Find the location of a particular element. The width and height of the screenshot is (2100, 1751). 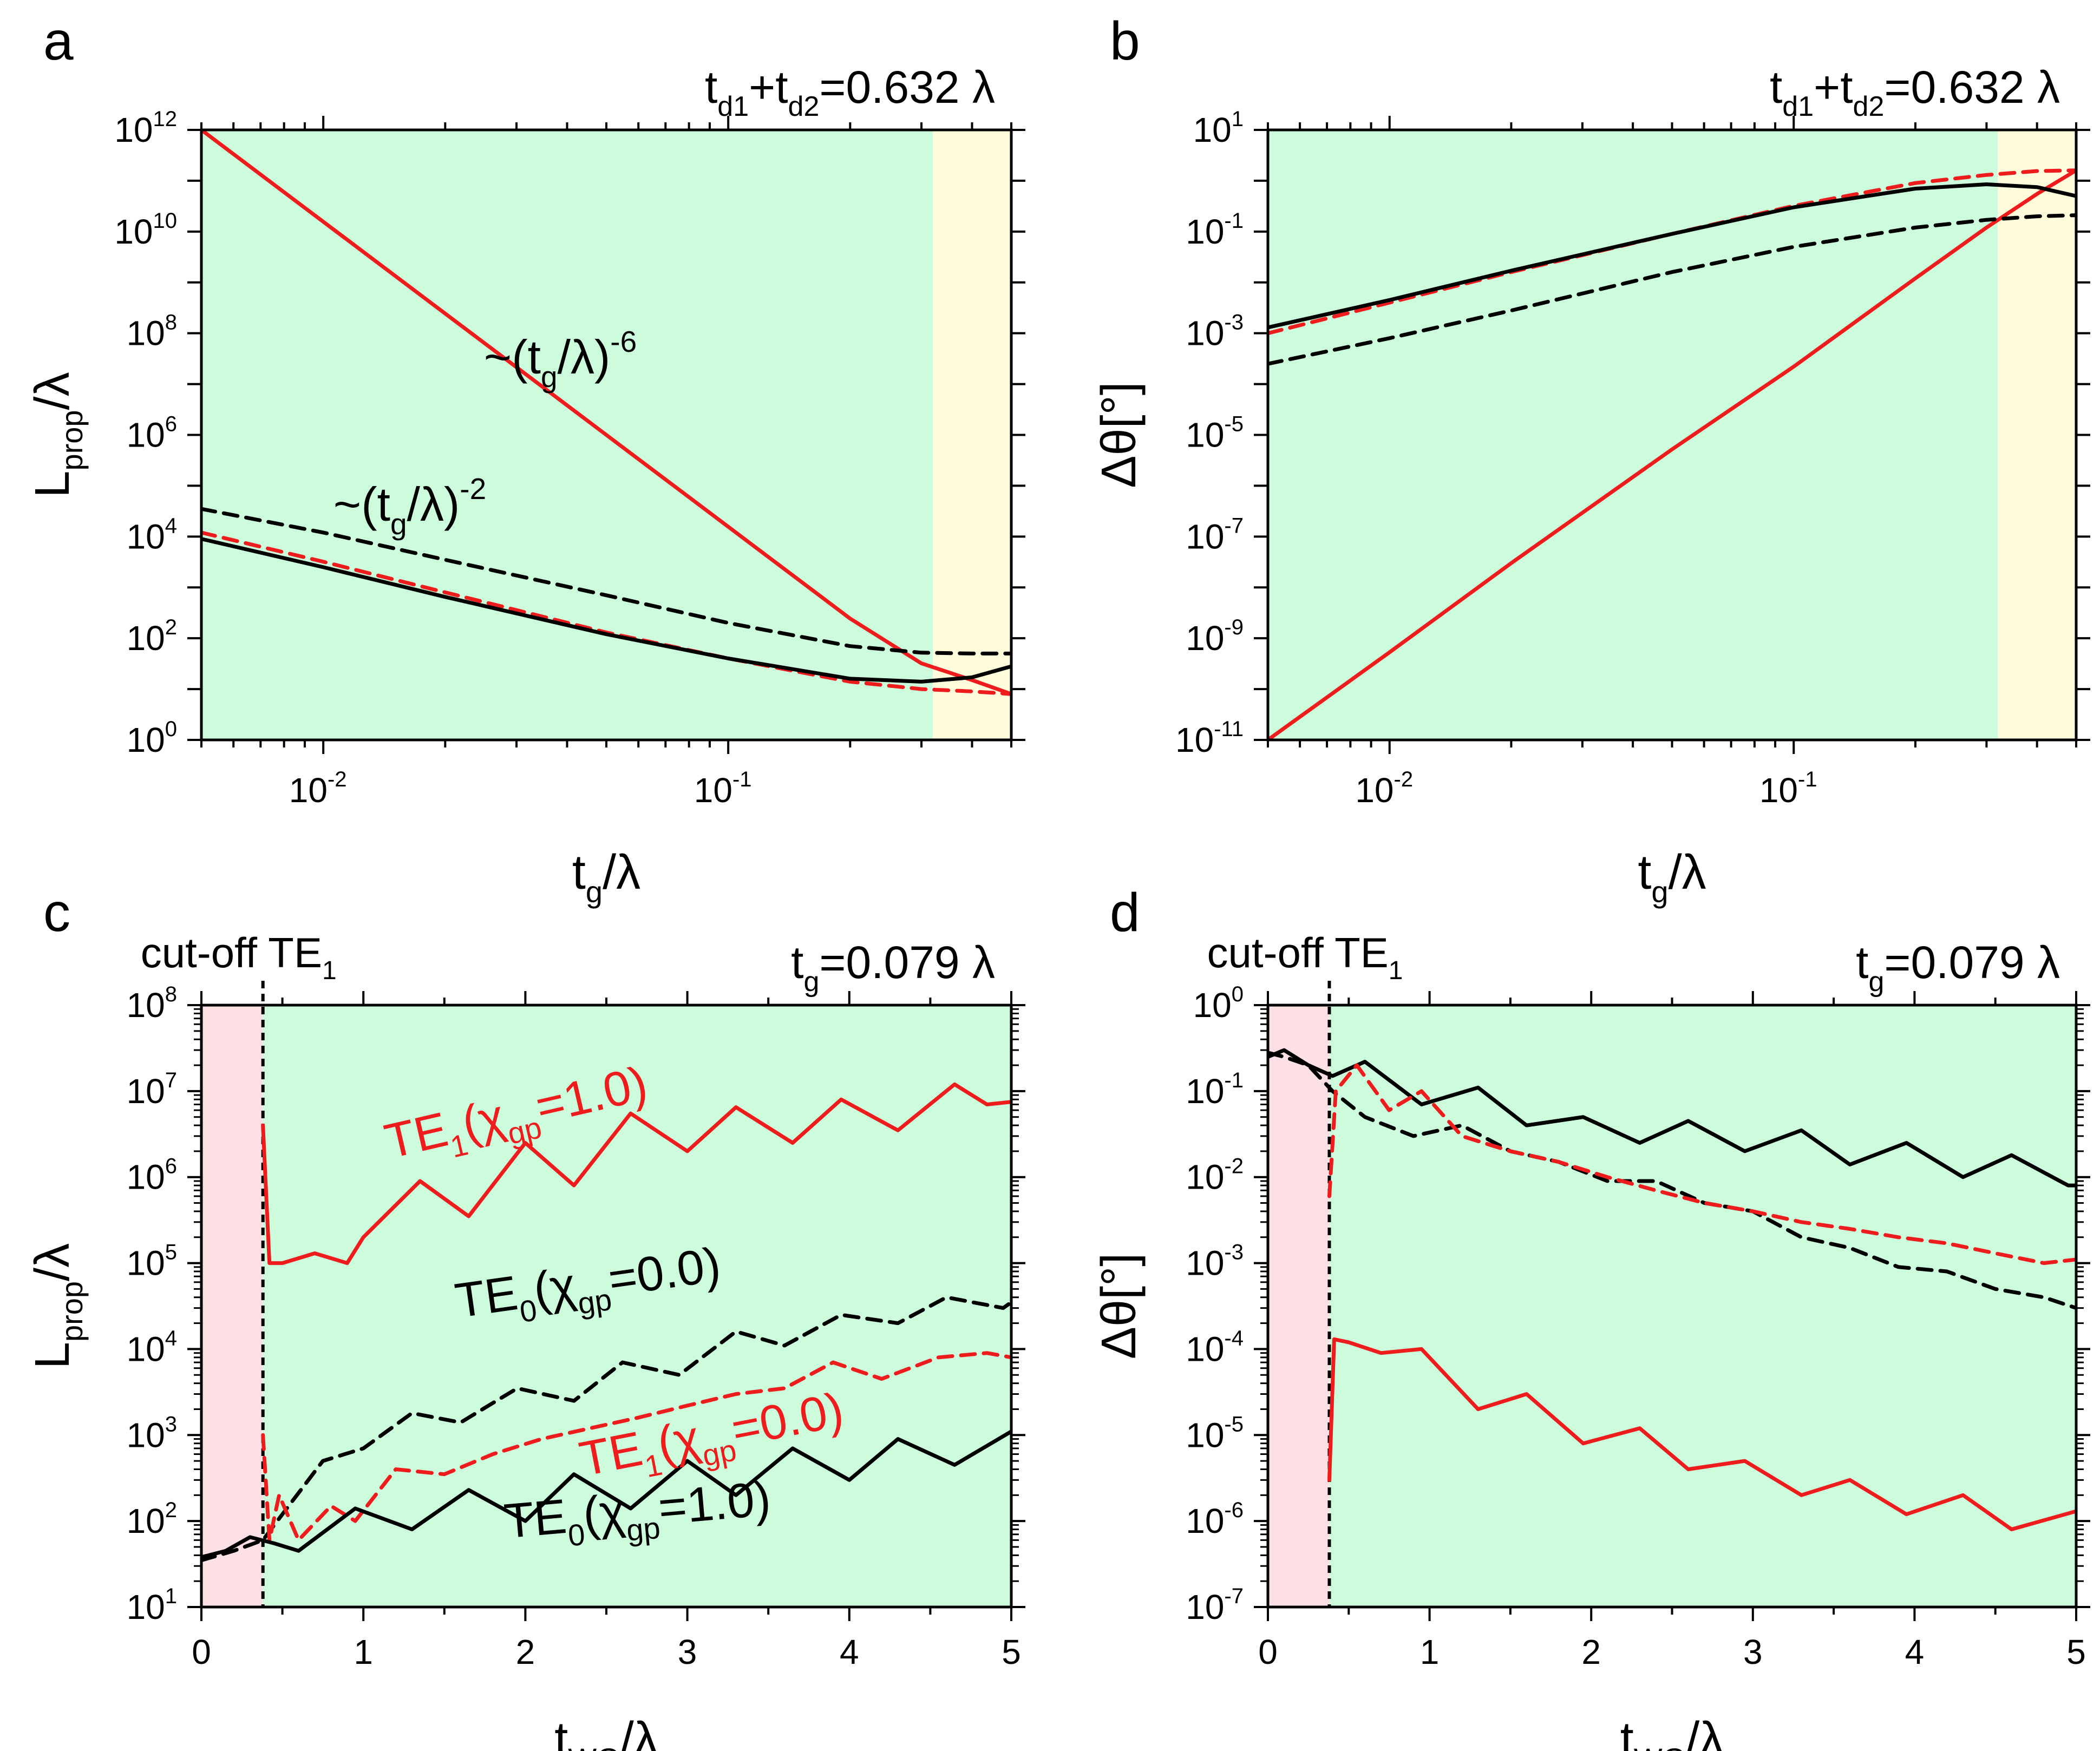

subscript: d2 is located at coordinates (804, 106).